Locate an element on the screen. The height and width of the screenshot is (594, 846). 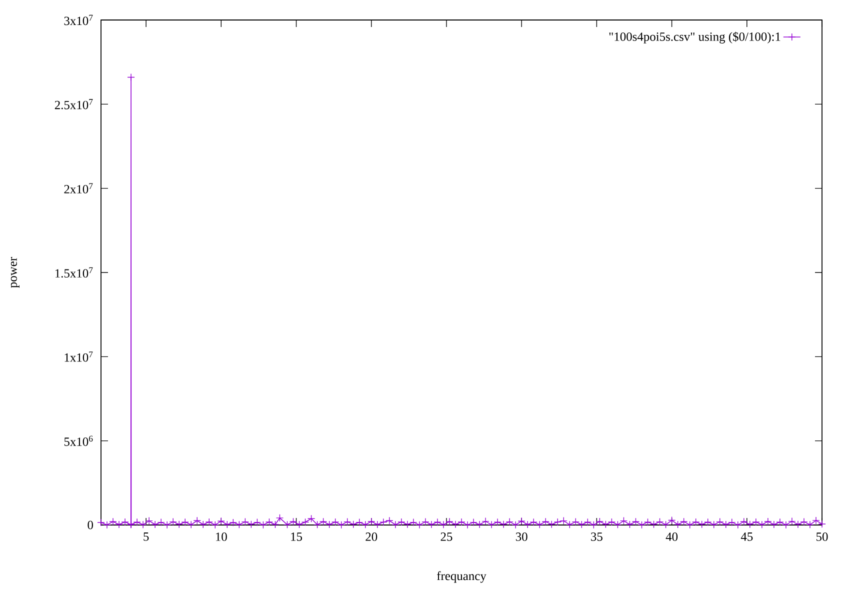
x-tick-label: 35 is located at coordinates (596, 536).